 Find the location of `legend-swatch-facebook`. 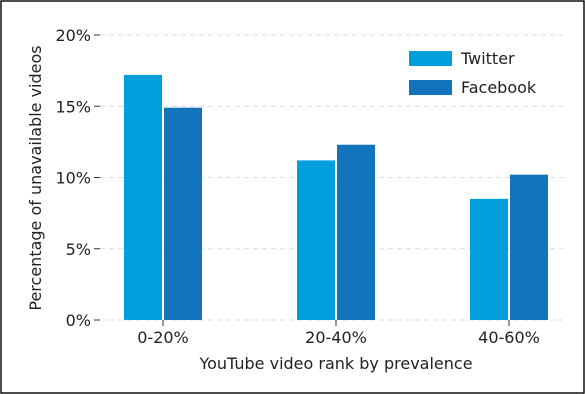

legend-swatch-facebook is located at coordinates (430, 87).